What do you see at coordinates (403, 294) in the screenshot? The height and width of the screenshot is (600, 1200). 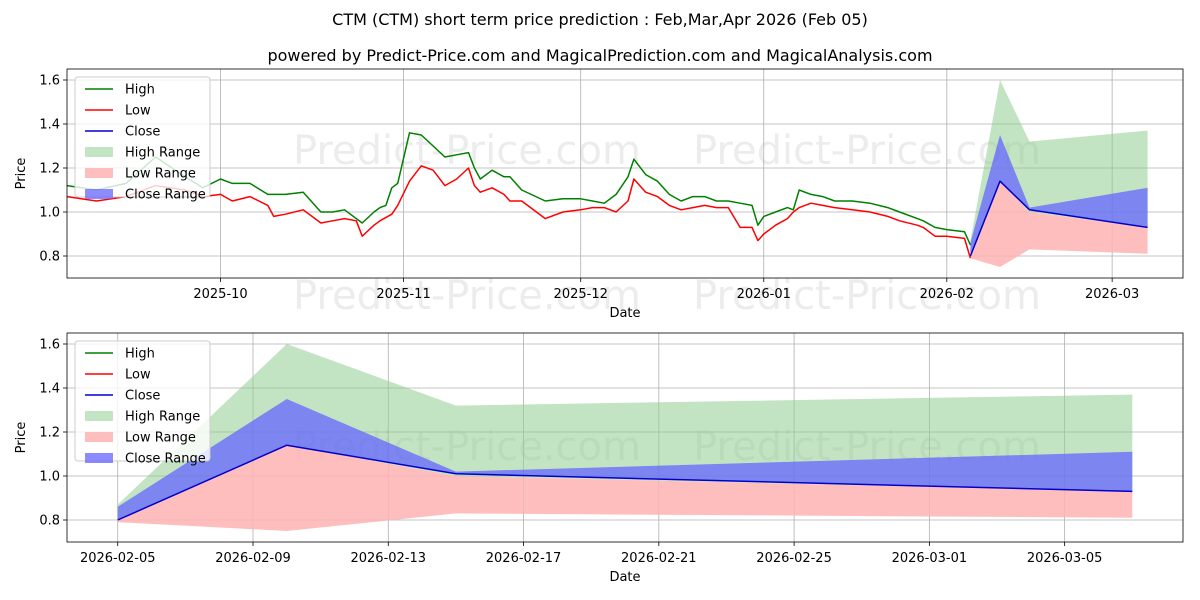 I see `x-tick-label: 2025-11` at bounding box center [403, 294].